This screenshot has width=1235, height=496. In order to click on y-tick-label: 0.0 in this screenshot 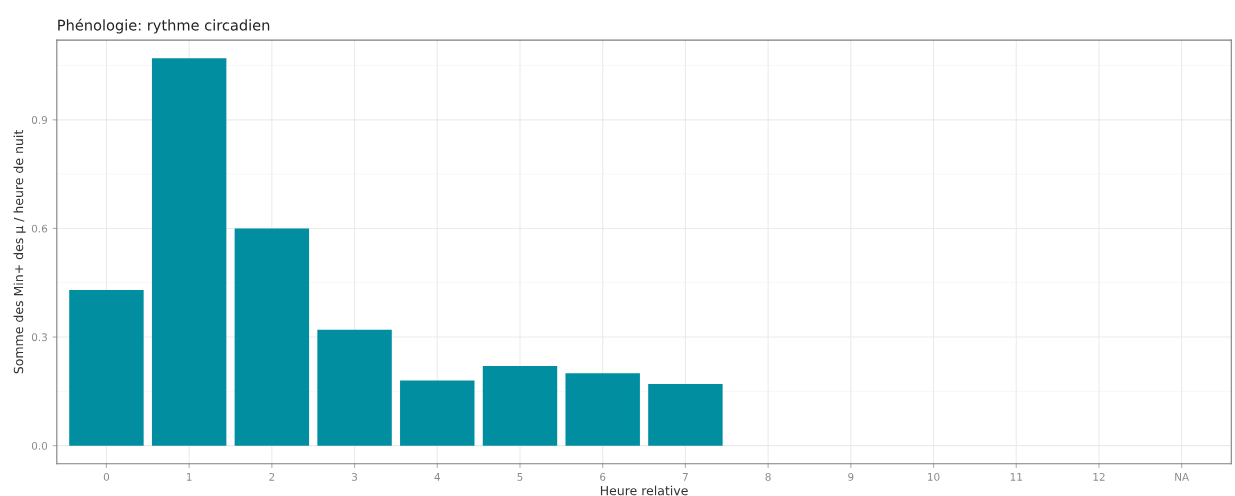, I will do `click(39, 445)`.